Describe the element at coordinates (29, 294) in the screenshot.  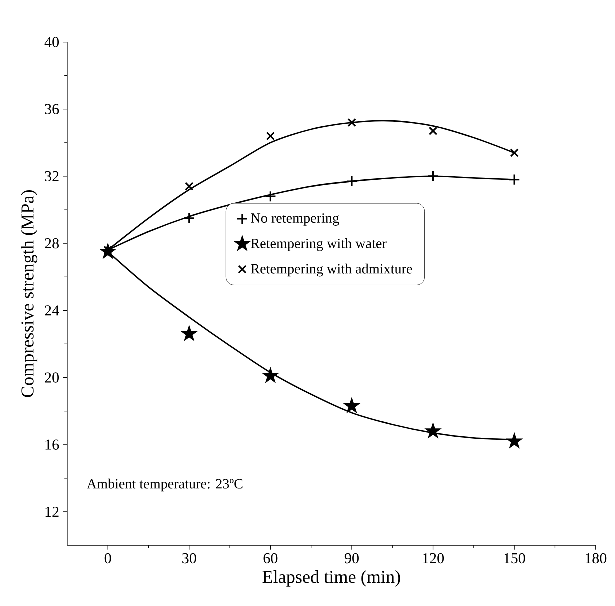
I see `y-axis-title: Compressive strength (MPa)` at that location.